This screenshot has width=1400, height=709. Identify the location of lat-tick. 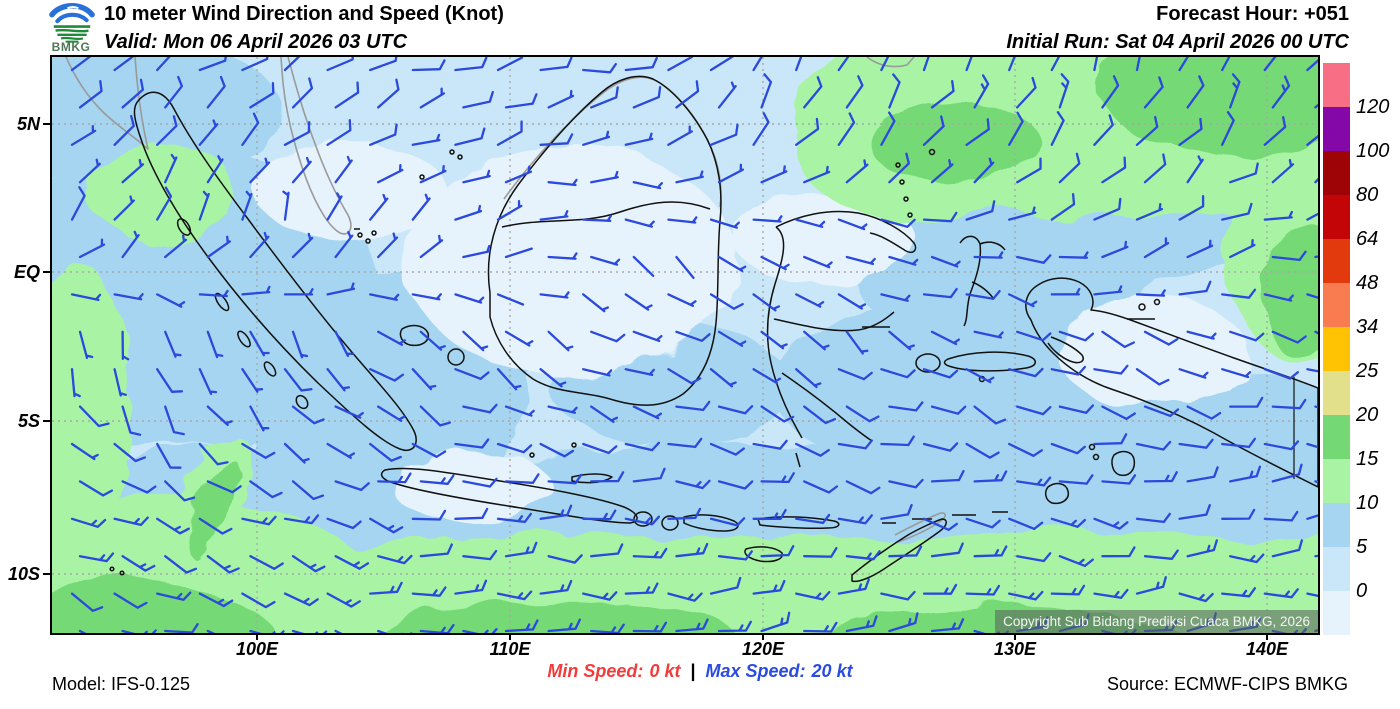
(46, 124).